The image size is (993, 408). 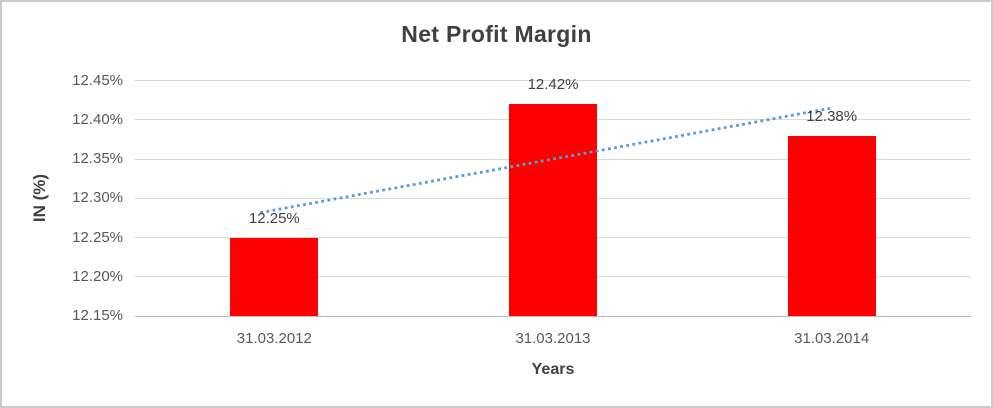 What do you see at coordinates (496, 34) in the screenshot?
I see `chart-title: Net Profit Margin` at bounding box center [496, 34].